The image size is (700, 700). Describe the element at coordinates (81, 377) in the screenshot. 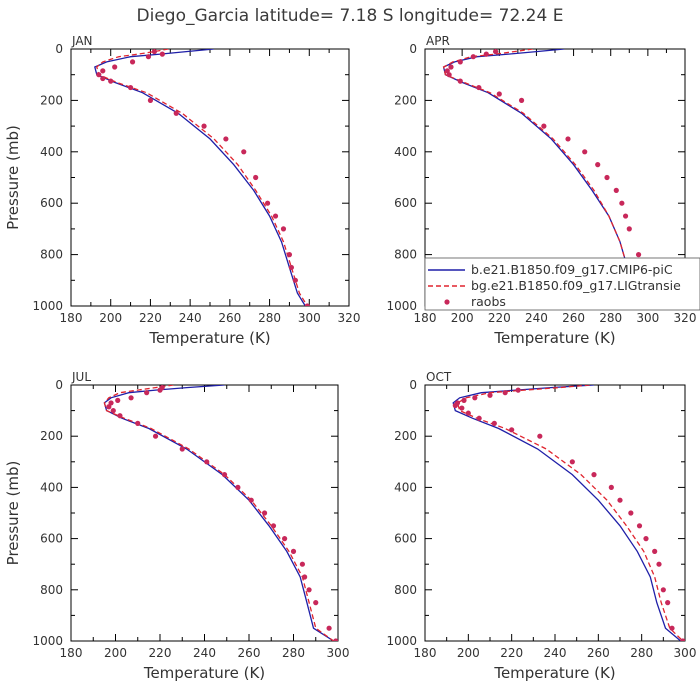

I see `panel-month-label: JUL` at that location.